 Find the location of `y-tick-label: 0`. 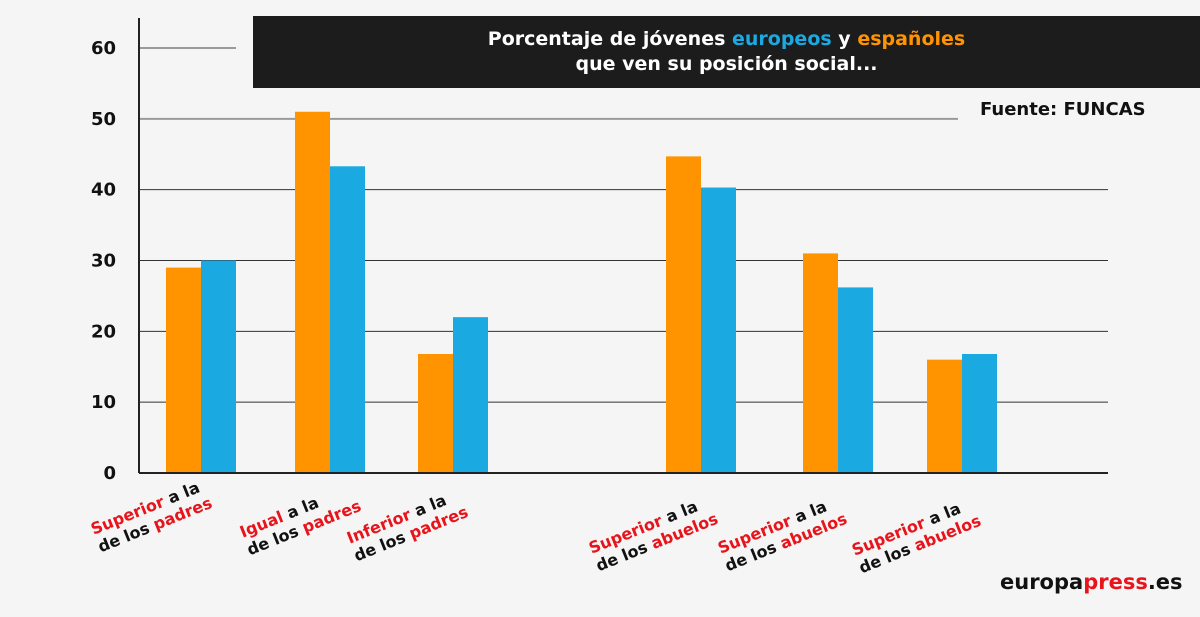

y-tick-label: 0 is located at coordinates (109, 473).